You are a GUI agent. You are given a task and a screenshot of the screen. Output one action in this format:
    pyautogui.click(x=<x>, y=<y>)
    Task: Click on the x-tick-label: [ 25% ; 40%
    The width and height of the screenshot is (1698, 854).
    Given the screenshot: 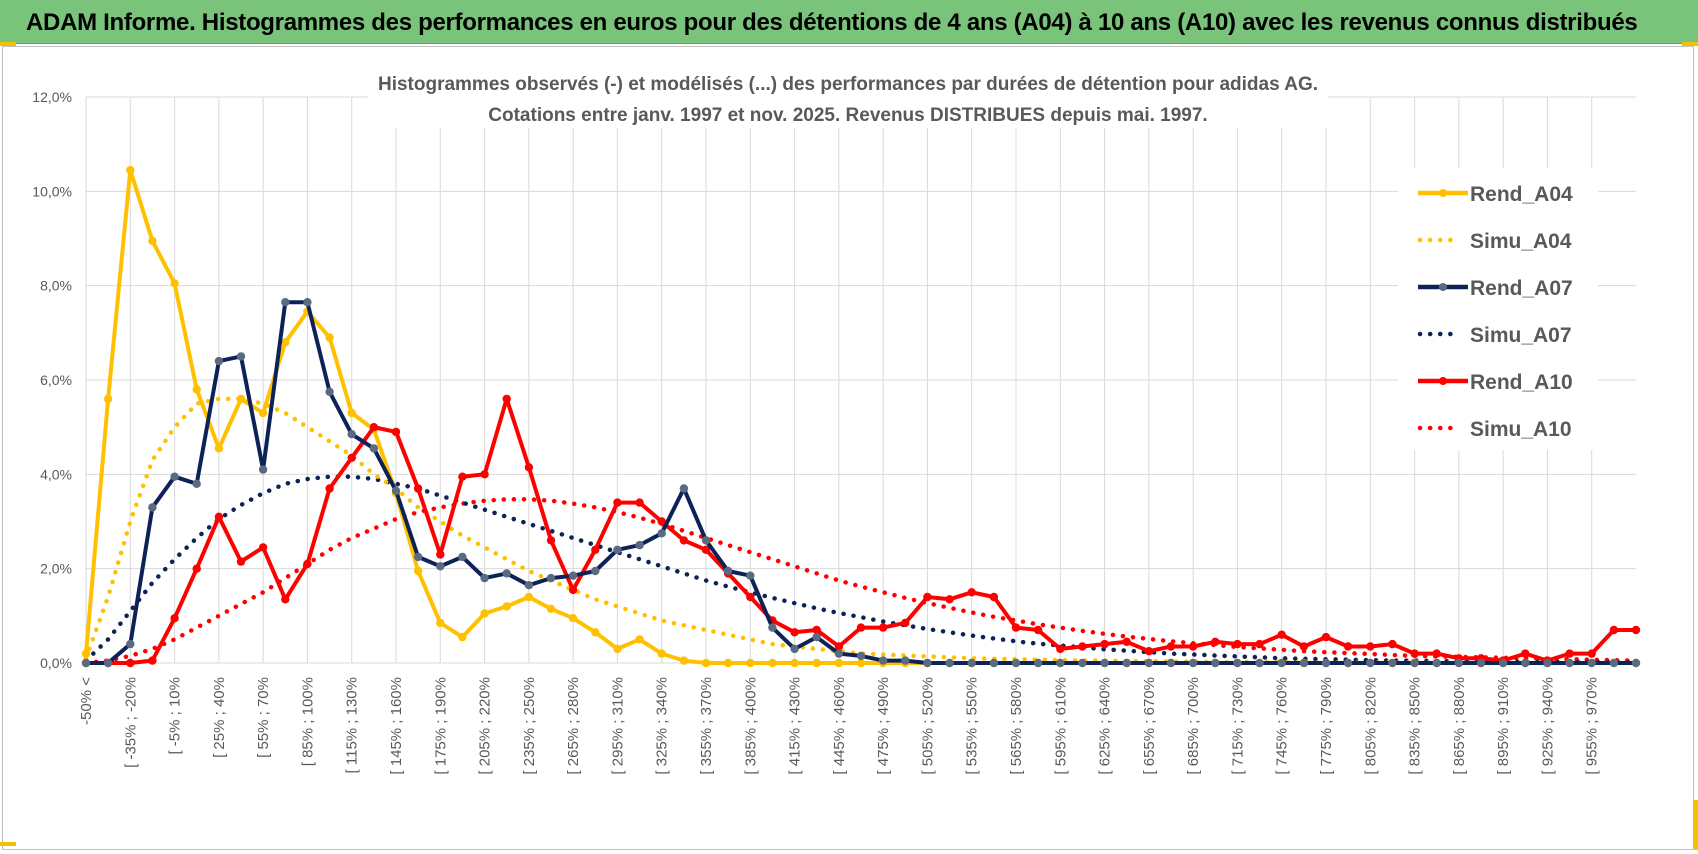 What is the action you would take?
    pyautogui.click(x=219, y=717)
    